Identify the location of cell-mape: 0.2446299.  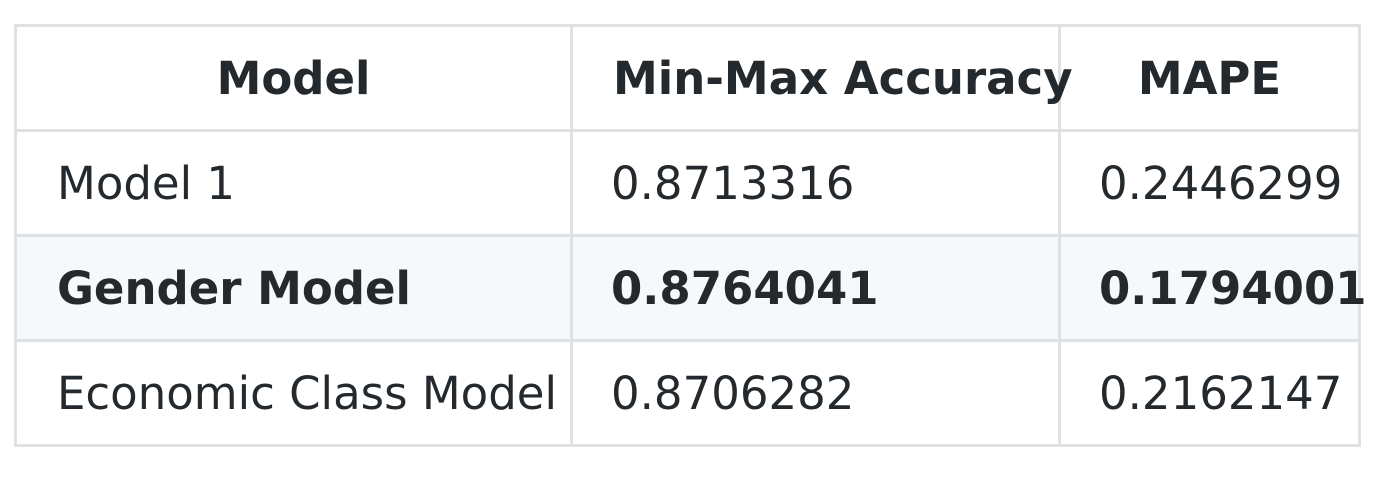
(1209, 183).